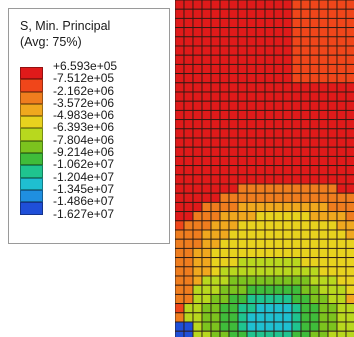  Describe the element at coordinates (65, 26) in the screenshot. I see `legend-title: S, Min. Principal` at that location.